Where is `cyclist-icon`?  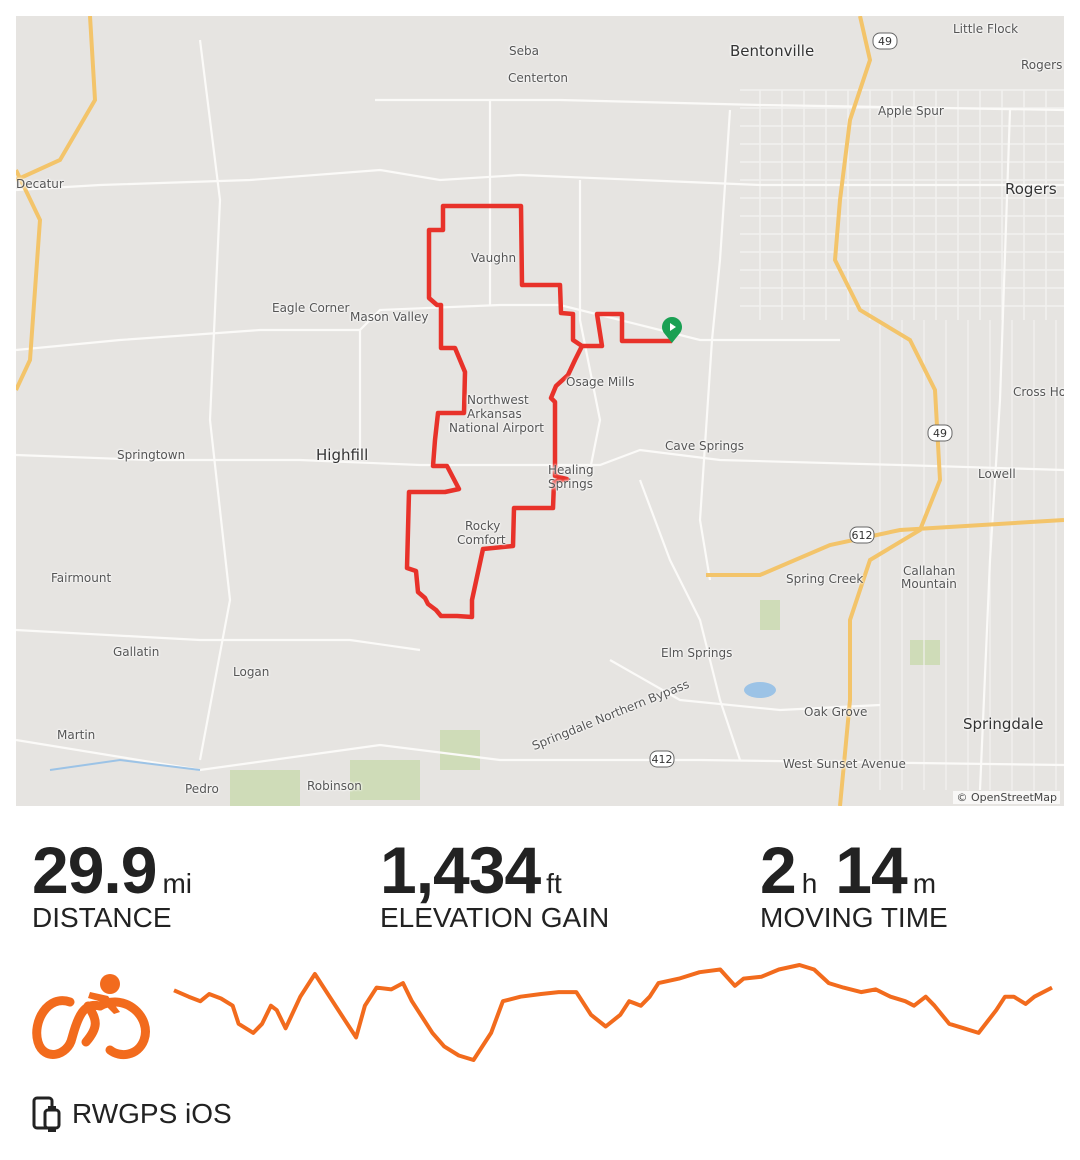 cyclist-icon is located at coordinates (91, 1017).